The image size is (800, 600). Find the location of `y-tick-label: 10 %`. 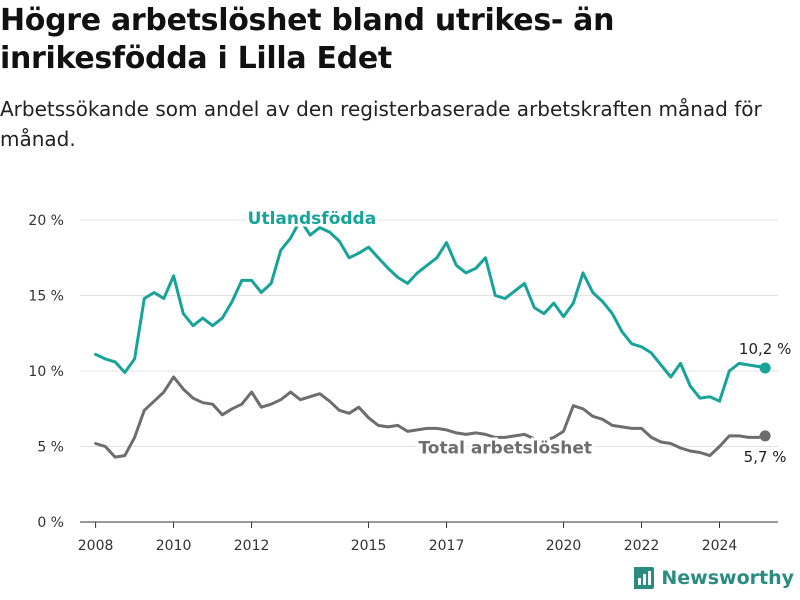

y-tick-label: 10 % is located at coordinates (46, 372).